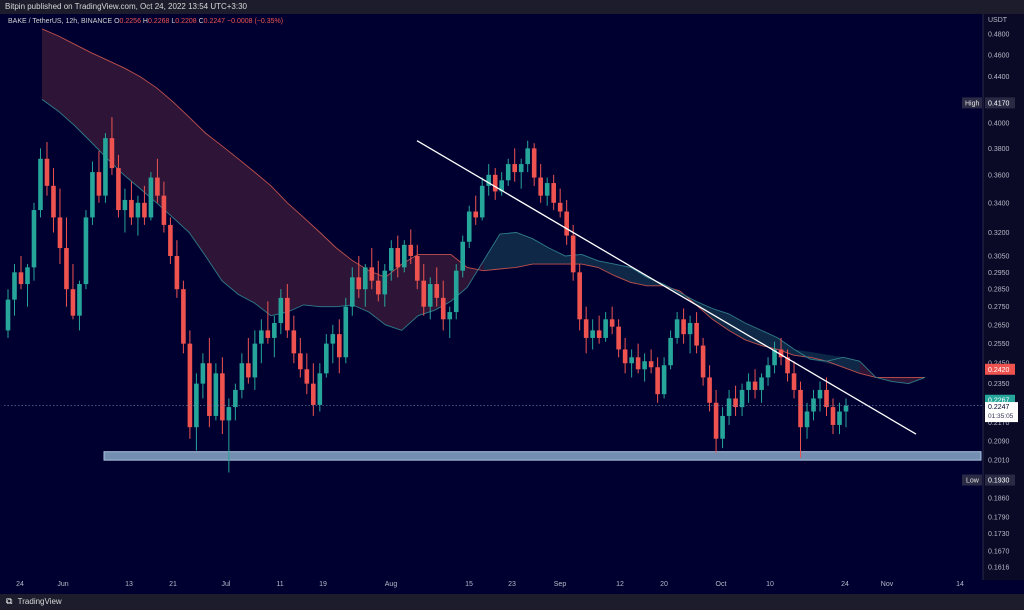 The height and width of the screenshot is (610, 1024). What do you see at coordinates (226, 584) in the screenshot?
I see `x-tick-label: Jul` at bounding box center [226, 584].